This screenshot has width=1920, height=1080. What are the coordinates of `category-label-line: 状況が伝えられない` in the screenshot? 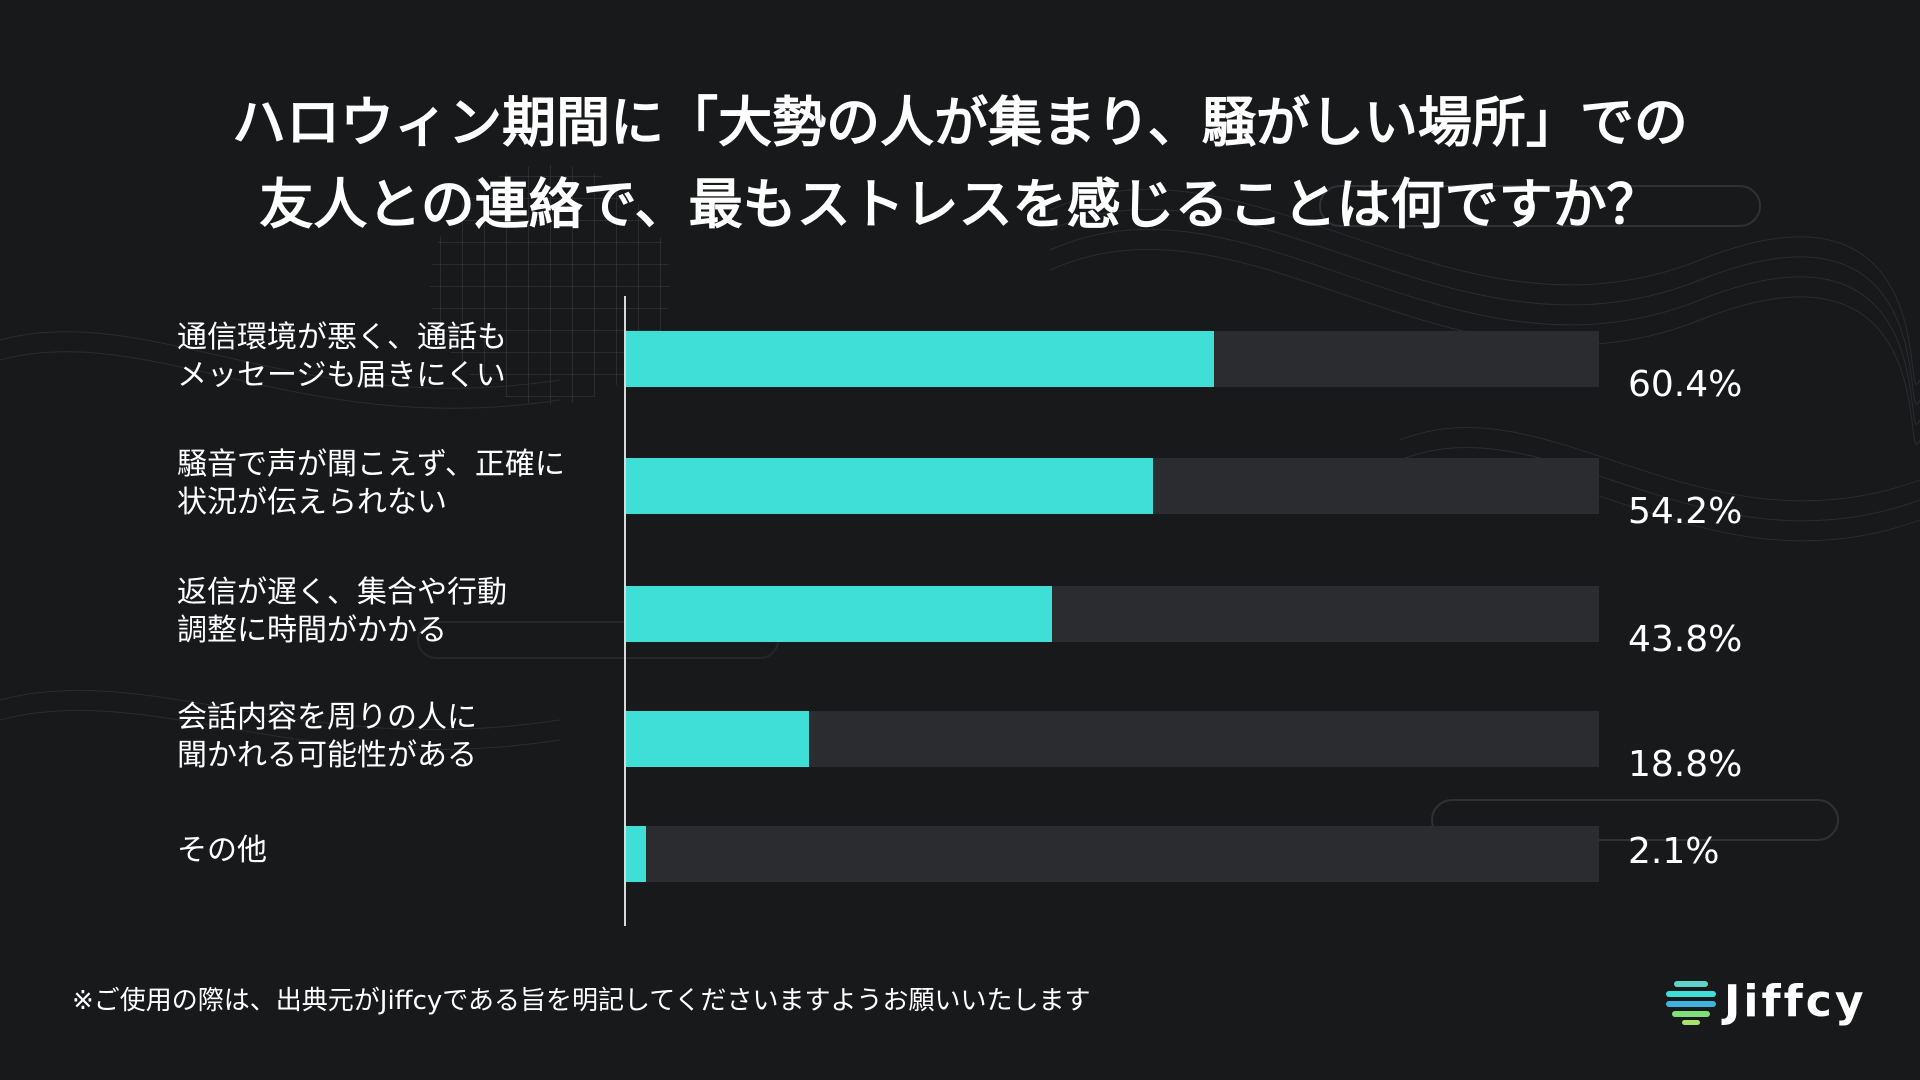 It's located at (312, 502).